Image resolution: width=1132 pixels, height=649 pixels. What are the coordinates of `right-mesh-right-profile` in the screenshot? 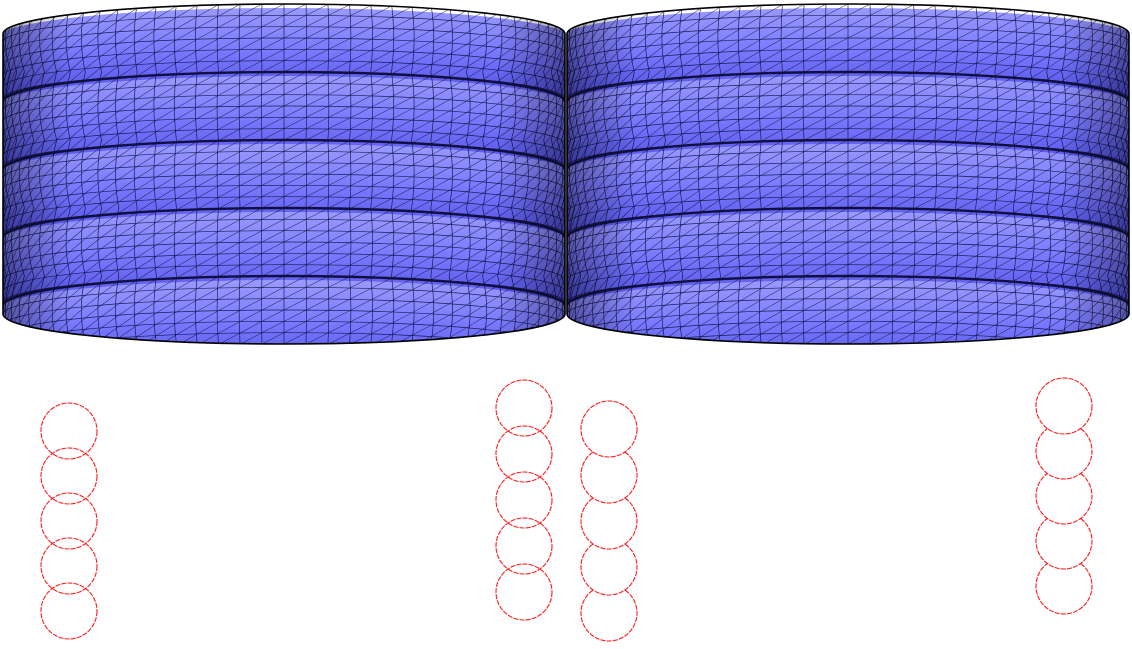 It's located at (1064, 496).